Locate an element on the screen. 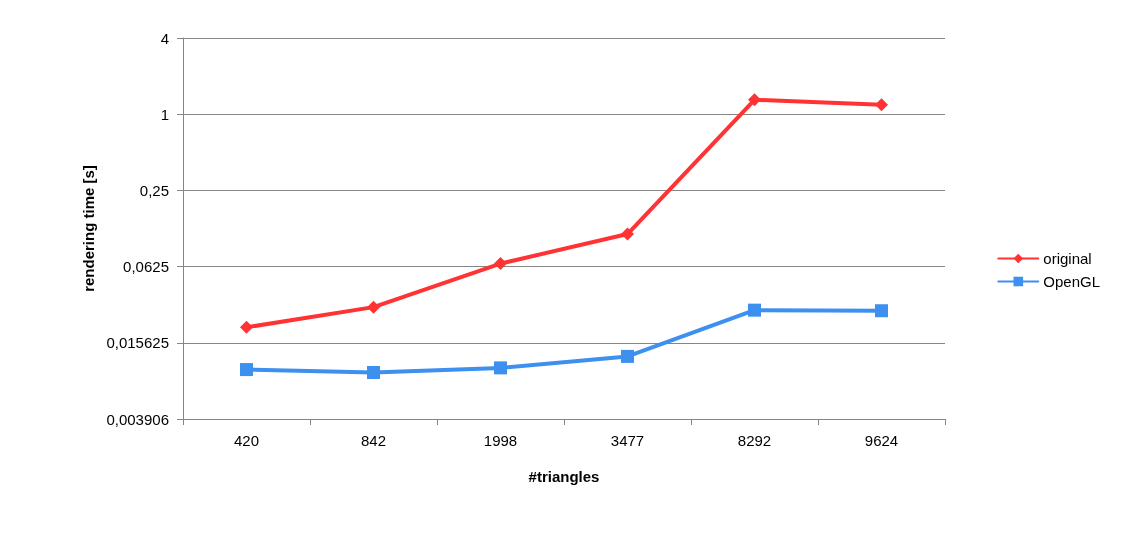  y-tick-label: 0,015625 is located at coordinates (137, 343).